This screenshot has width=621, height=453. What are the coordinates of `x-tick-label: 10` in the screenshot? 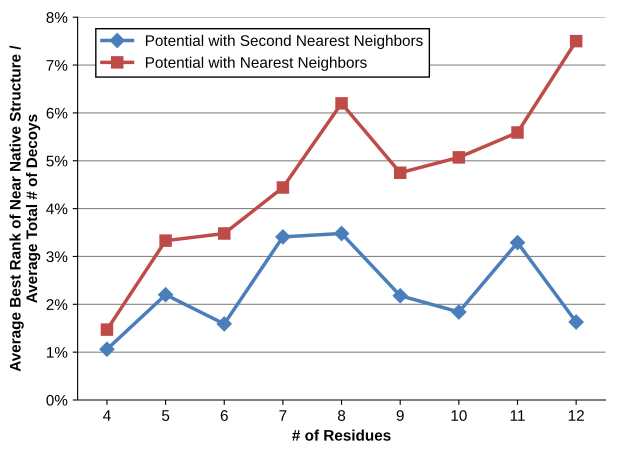 It's located at (459, 415).